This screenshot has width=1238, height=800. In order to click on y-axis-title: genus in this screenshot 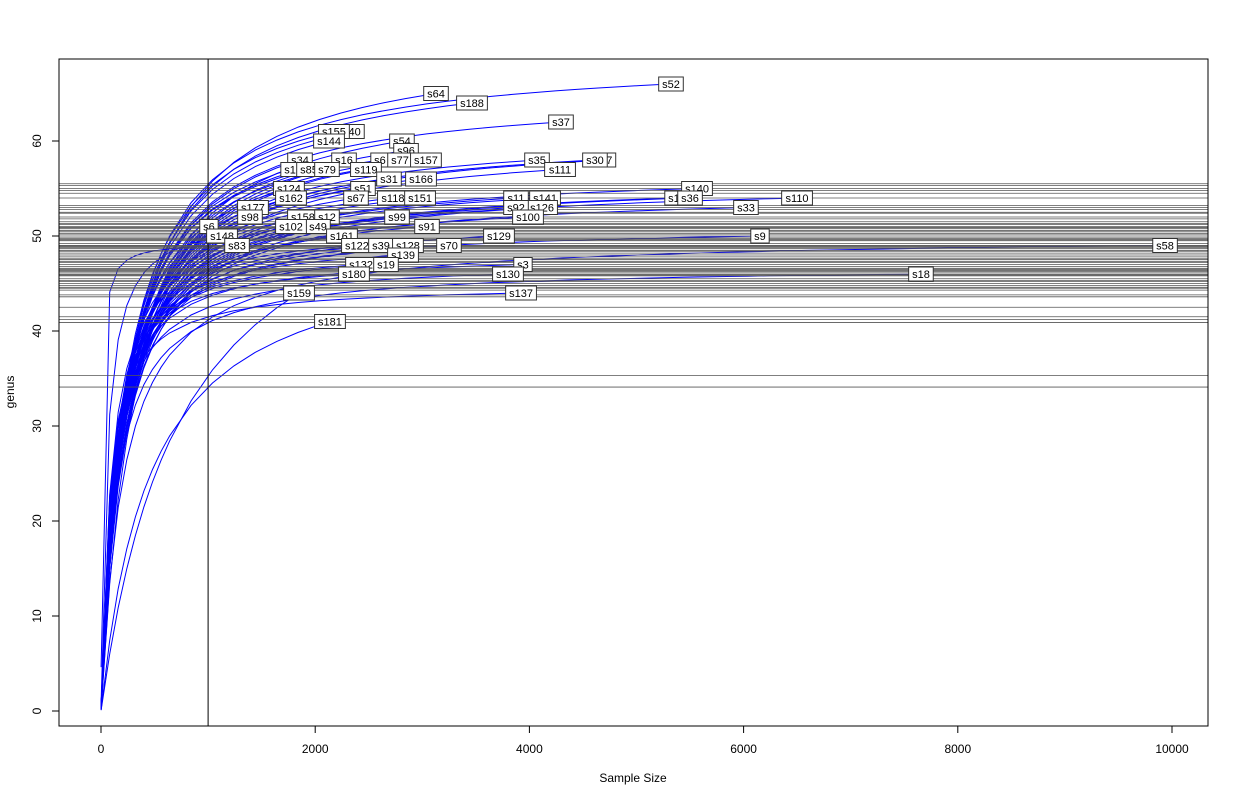, I will do `click(10, 392)`.